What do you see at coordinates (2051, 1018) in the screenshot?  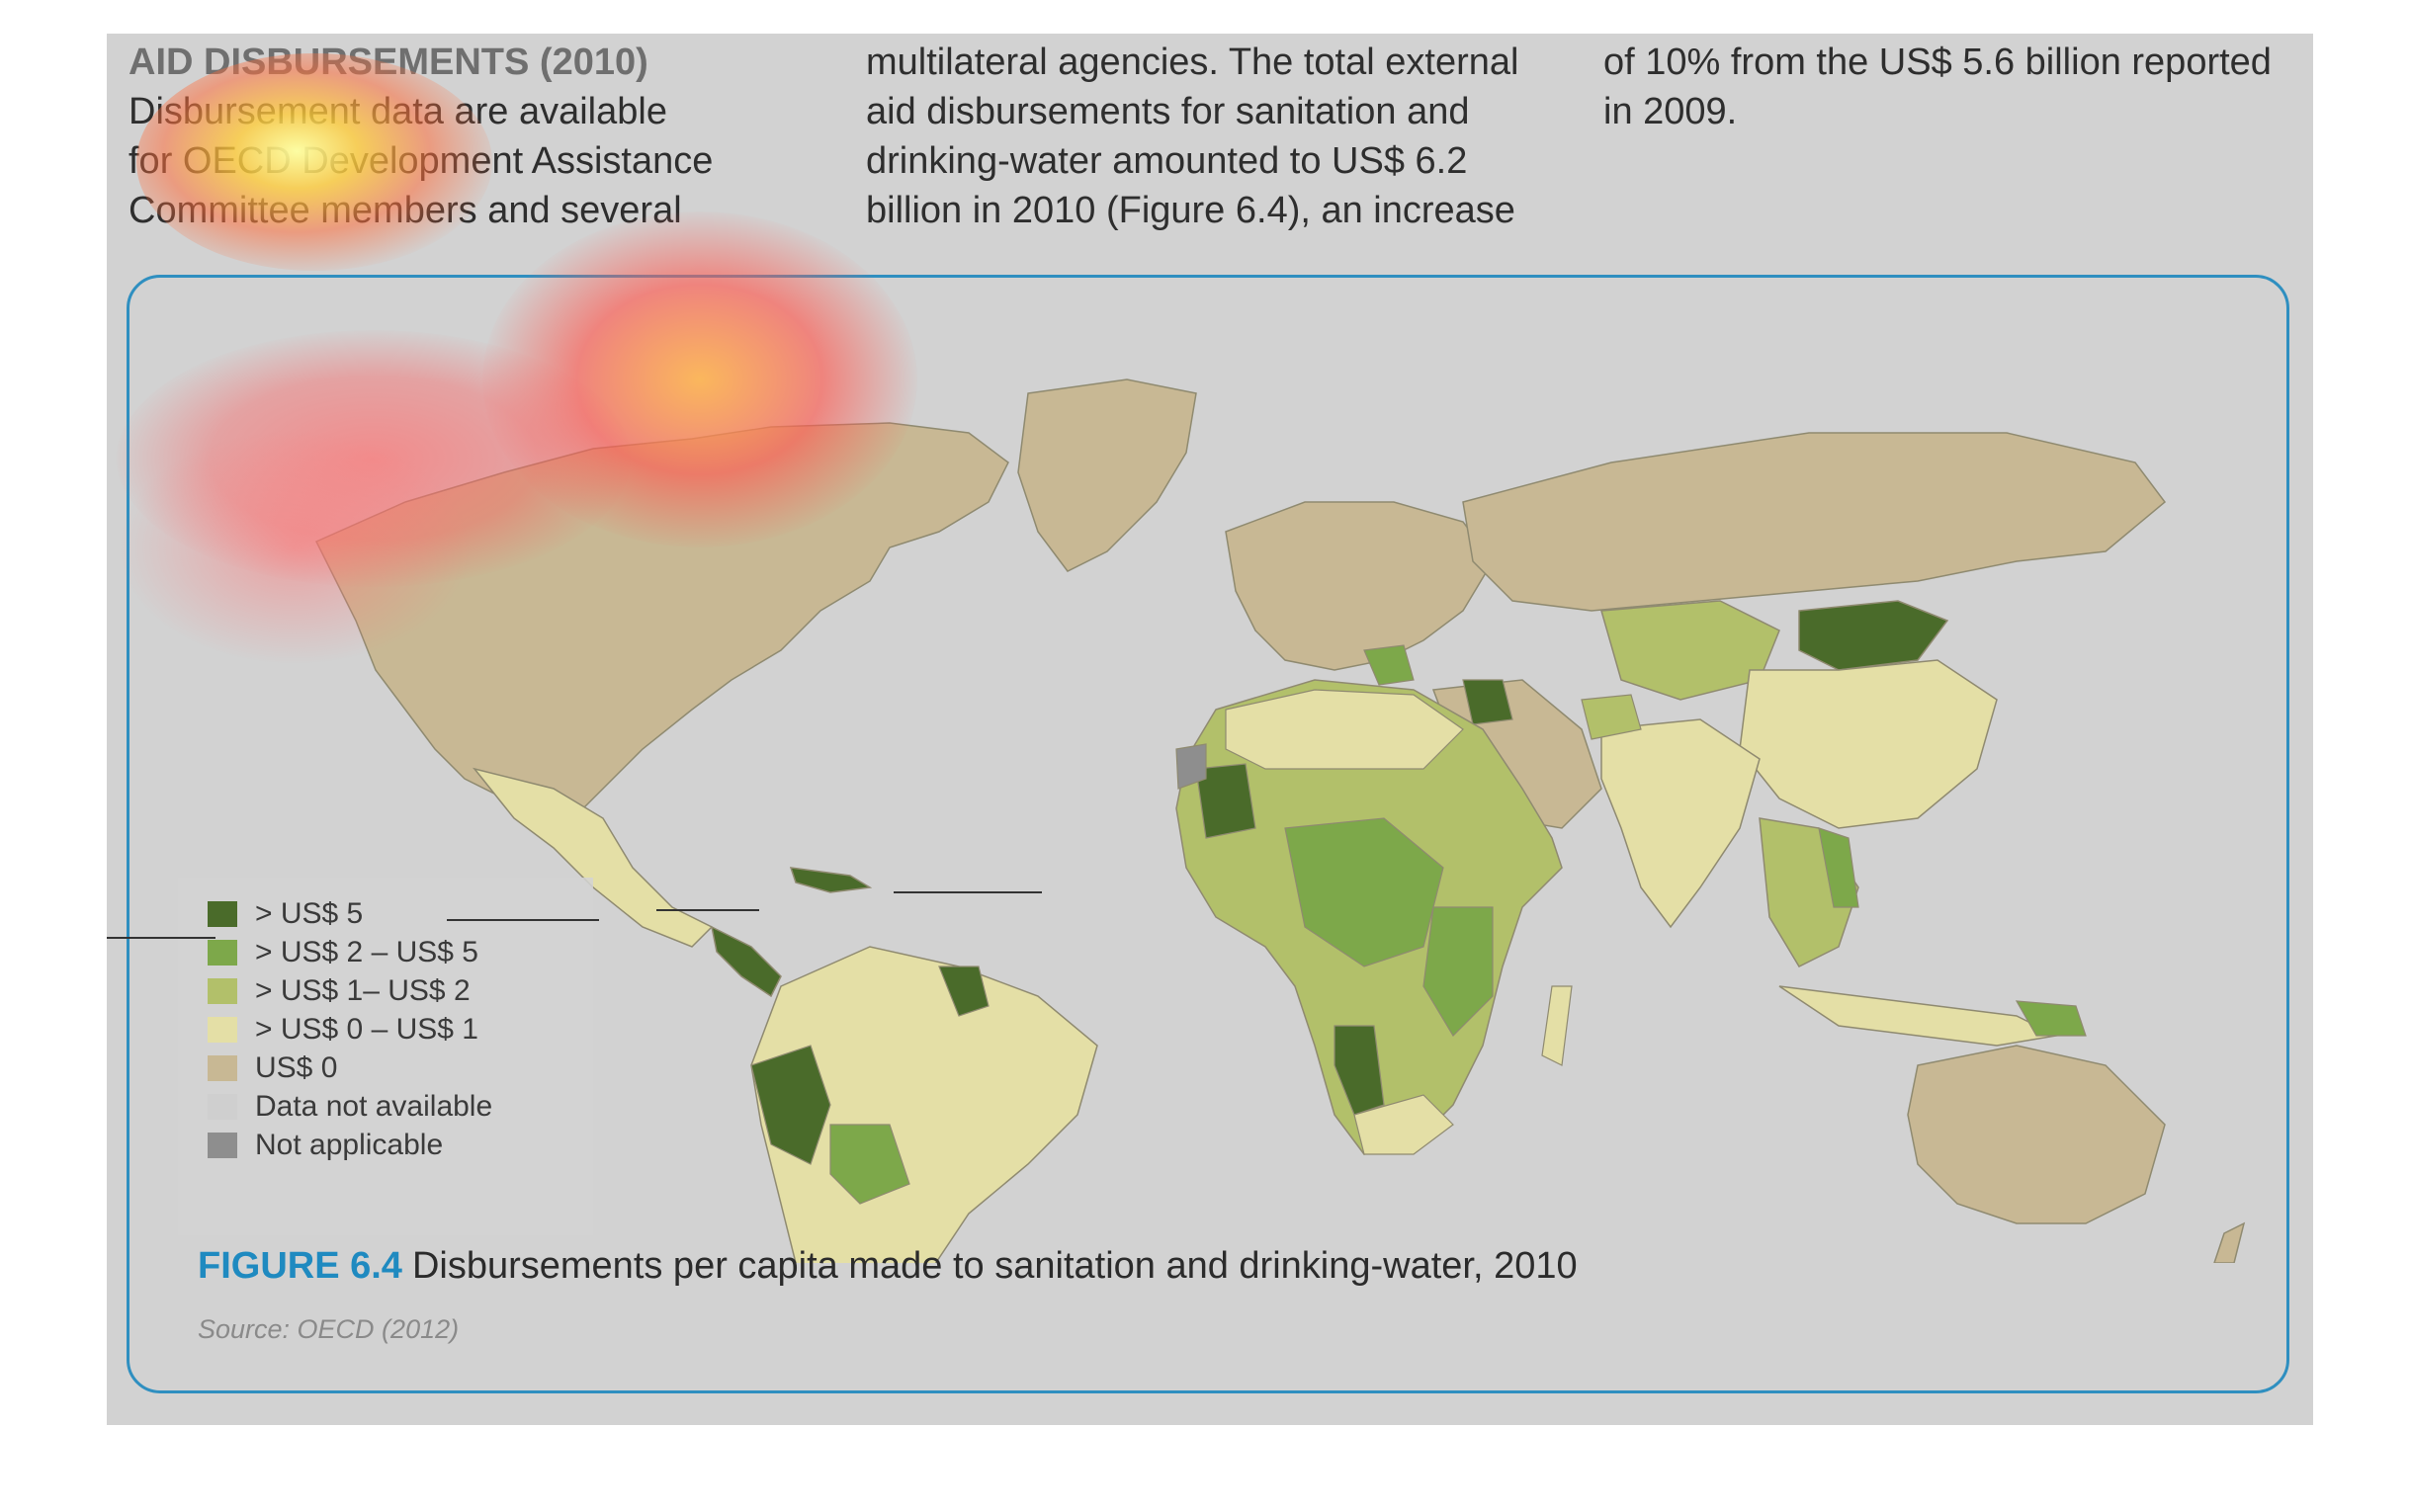 I see `map-region-papua` at bounding box center [2051, 1018].